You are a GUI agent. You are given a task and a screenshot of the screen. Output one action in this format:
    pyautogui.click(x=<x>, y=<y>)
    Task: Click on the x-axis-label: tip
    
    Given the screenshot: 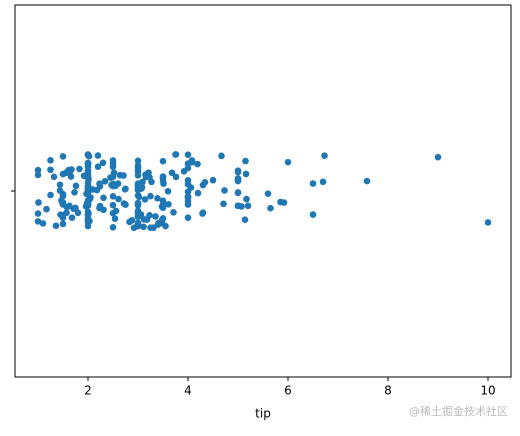 What is the action you would take?
    pyautogui.click(x=263, y=414)
    